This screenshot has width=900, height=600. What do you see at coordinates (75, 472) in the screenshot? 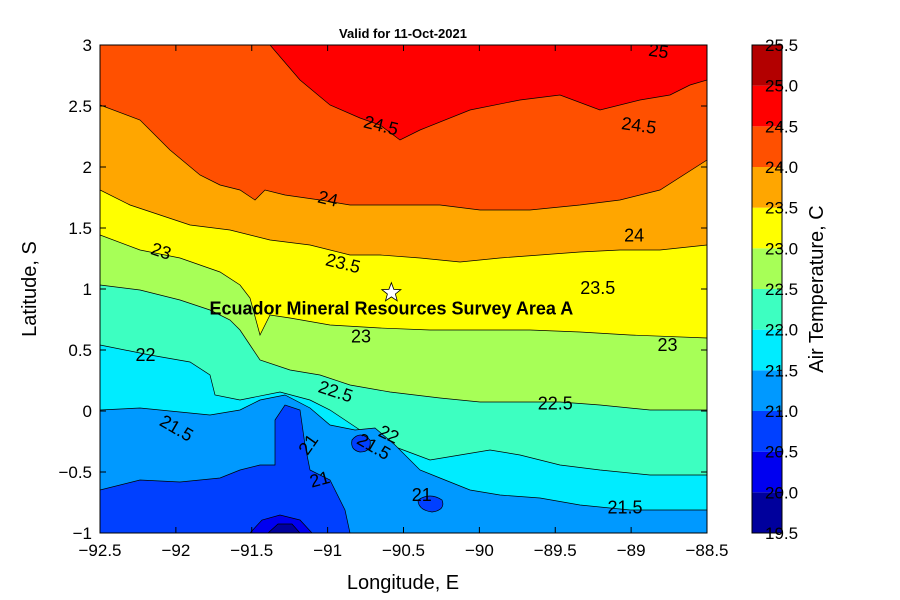
I see `y-tick-label: −0.5` at bounding box center [75, 472].